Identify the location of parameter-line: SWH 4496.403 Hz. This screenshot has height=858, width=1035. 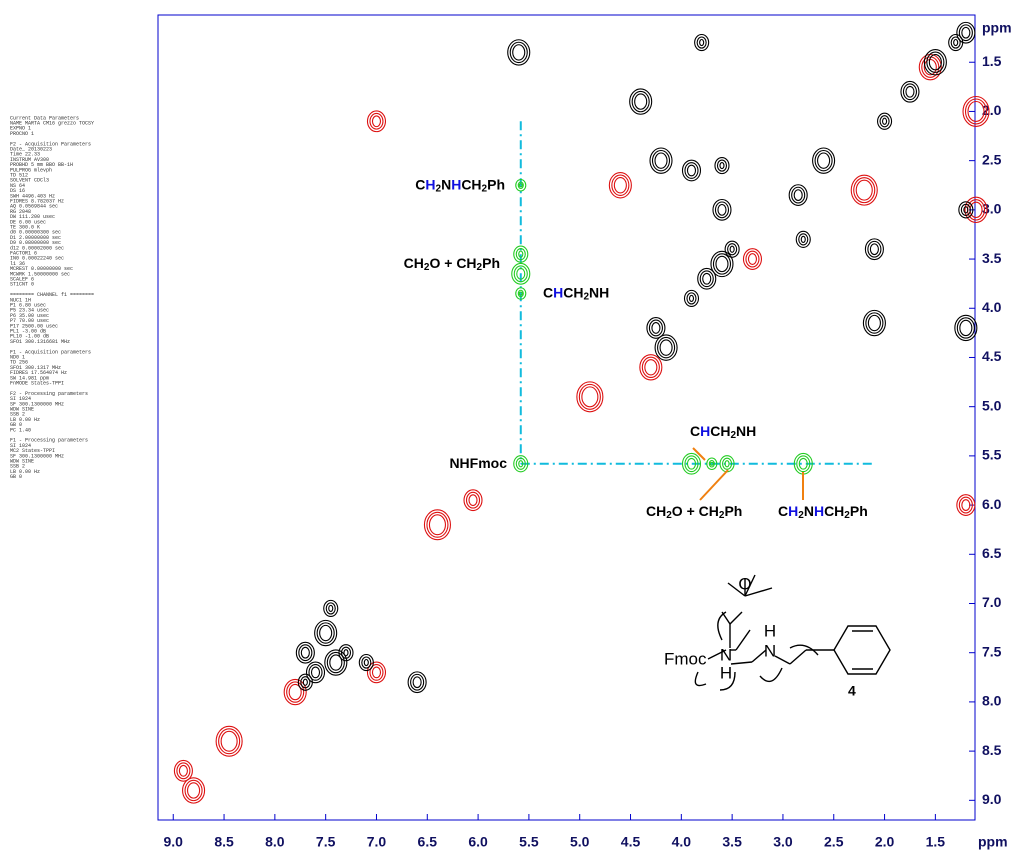
(32, 196).